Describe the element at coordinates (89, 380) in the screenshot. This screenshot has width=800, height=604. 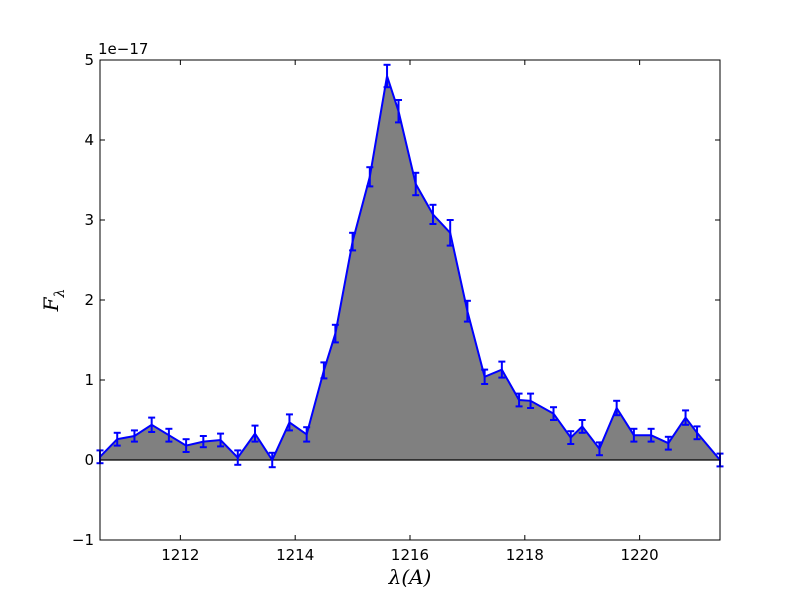
I see `y-tick-label: 1` at that location.